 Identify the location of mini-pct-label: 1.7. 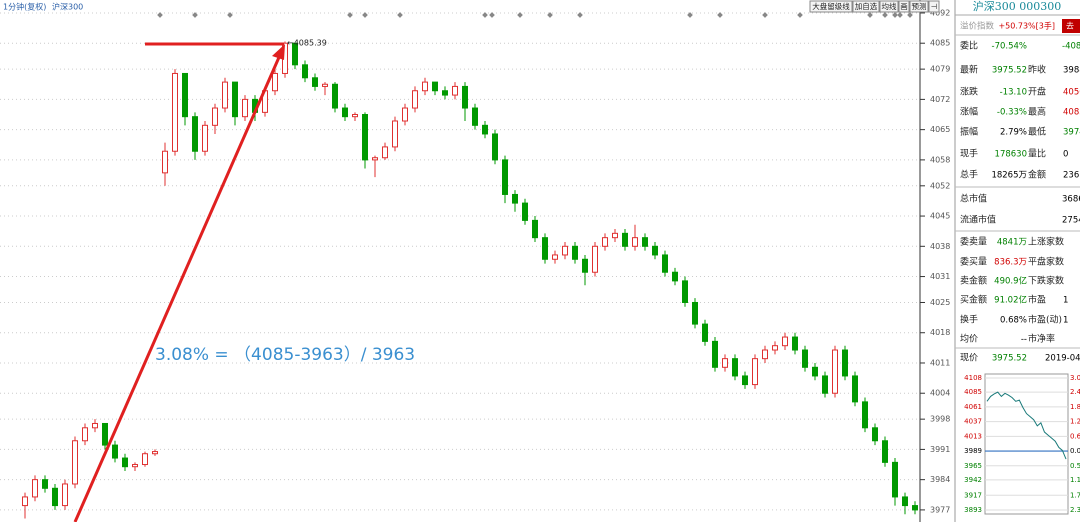
(1075, 495).